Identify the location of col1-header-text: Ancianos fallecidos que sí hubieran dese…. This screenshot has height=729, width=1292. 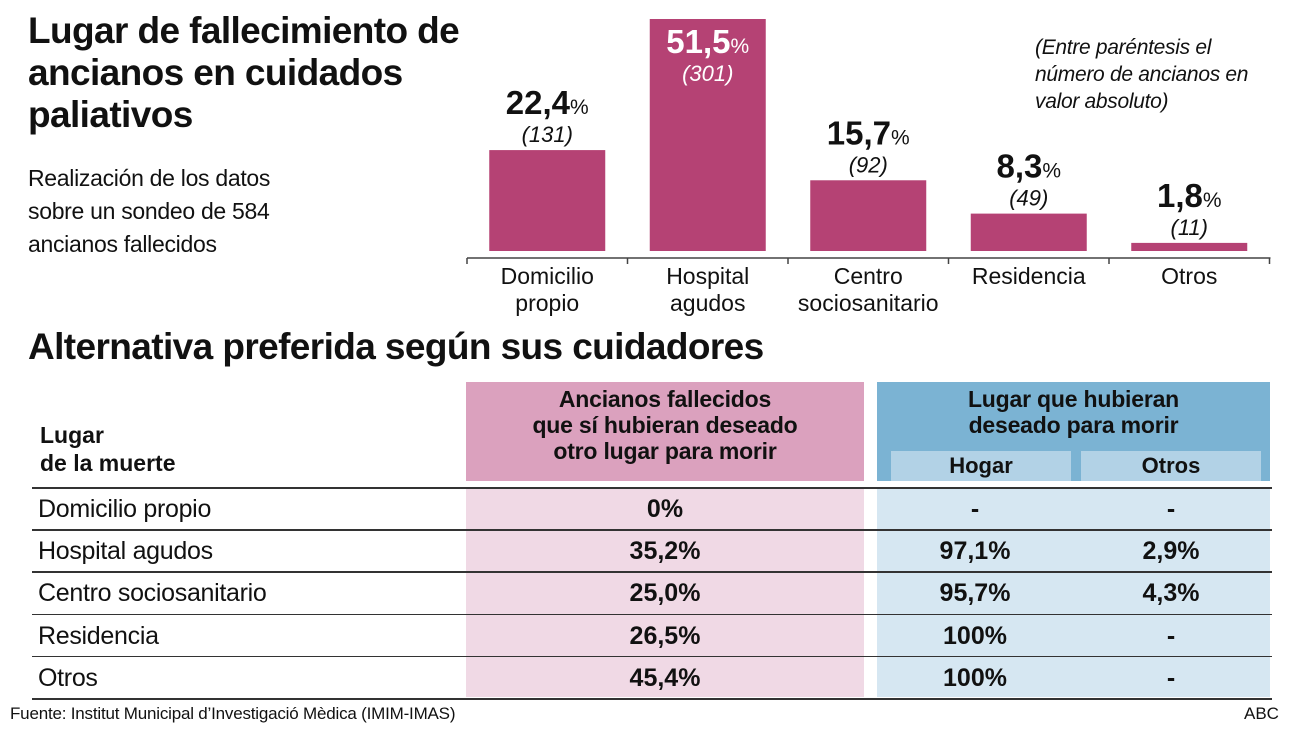
(665, 425).